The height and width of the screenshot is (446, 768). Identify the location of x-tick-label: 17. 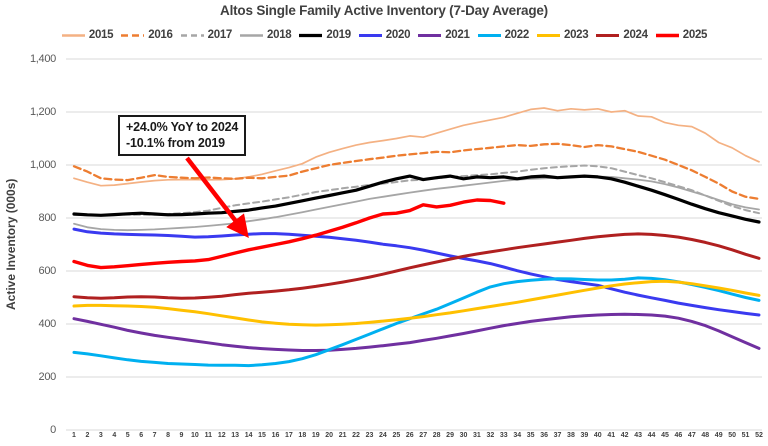
(288, 435).